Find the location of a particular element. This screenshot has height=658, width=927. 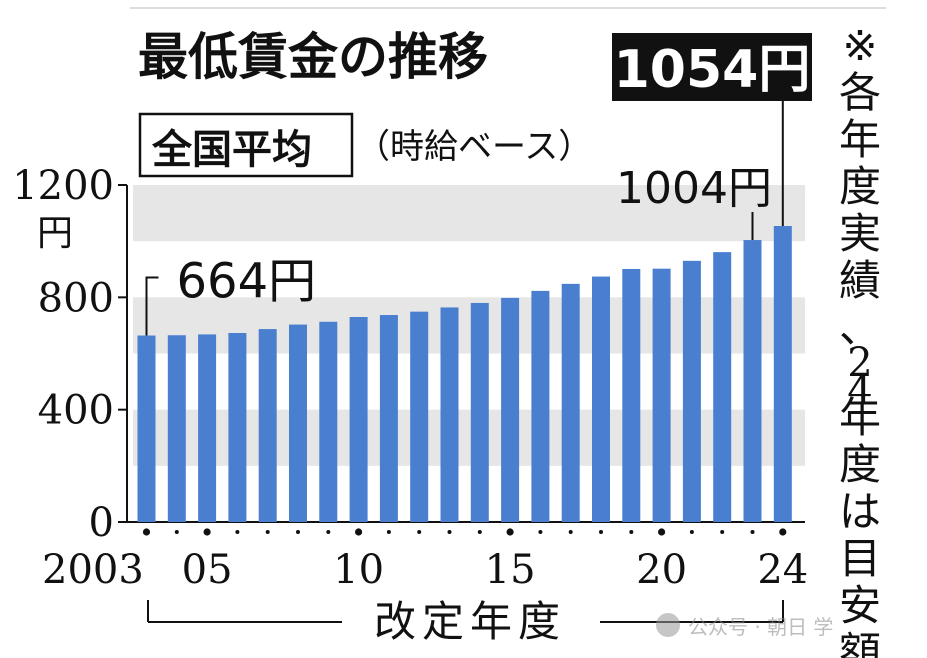

x-axis: 2003 05 10 15 20 24 is located at coordinates (425, 560).